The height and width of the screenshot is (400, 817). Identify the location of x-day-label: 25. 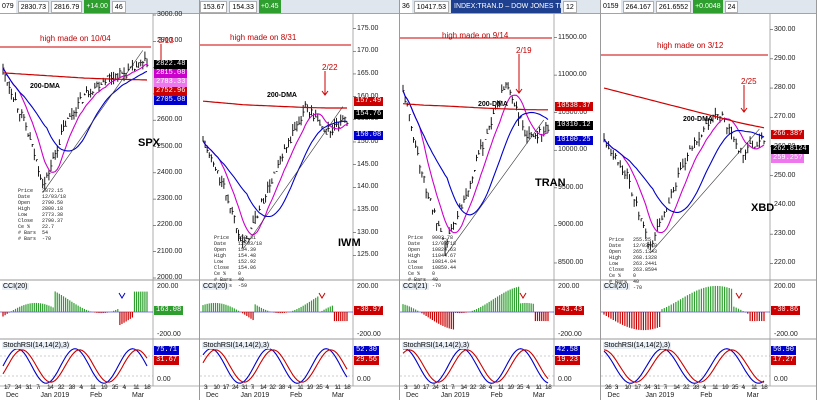
(520, 388).